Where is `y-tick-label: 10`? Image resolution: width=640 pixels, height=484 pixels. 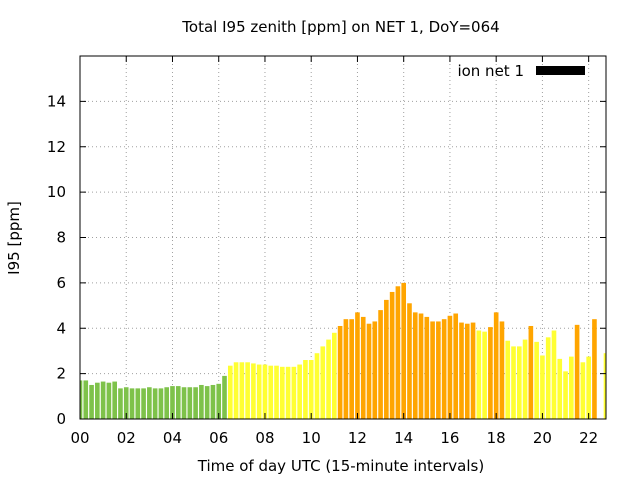
y-tick-label: 10 is located at coordinates (56, 192).